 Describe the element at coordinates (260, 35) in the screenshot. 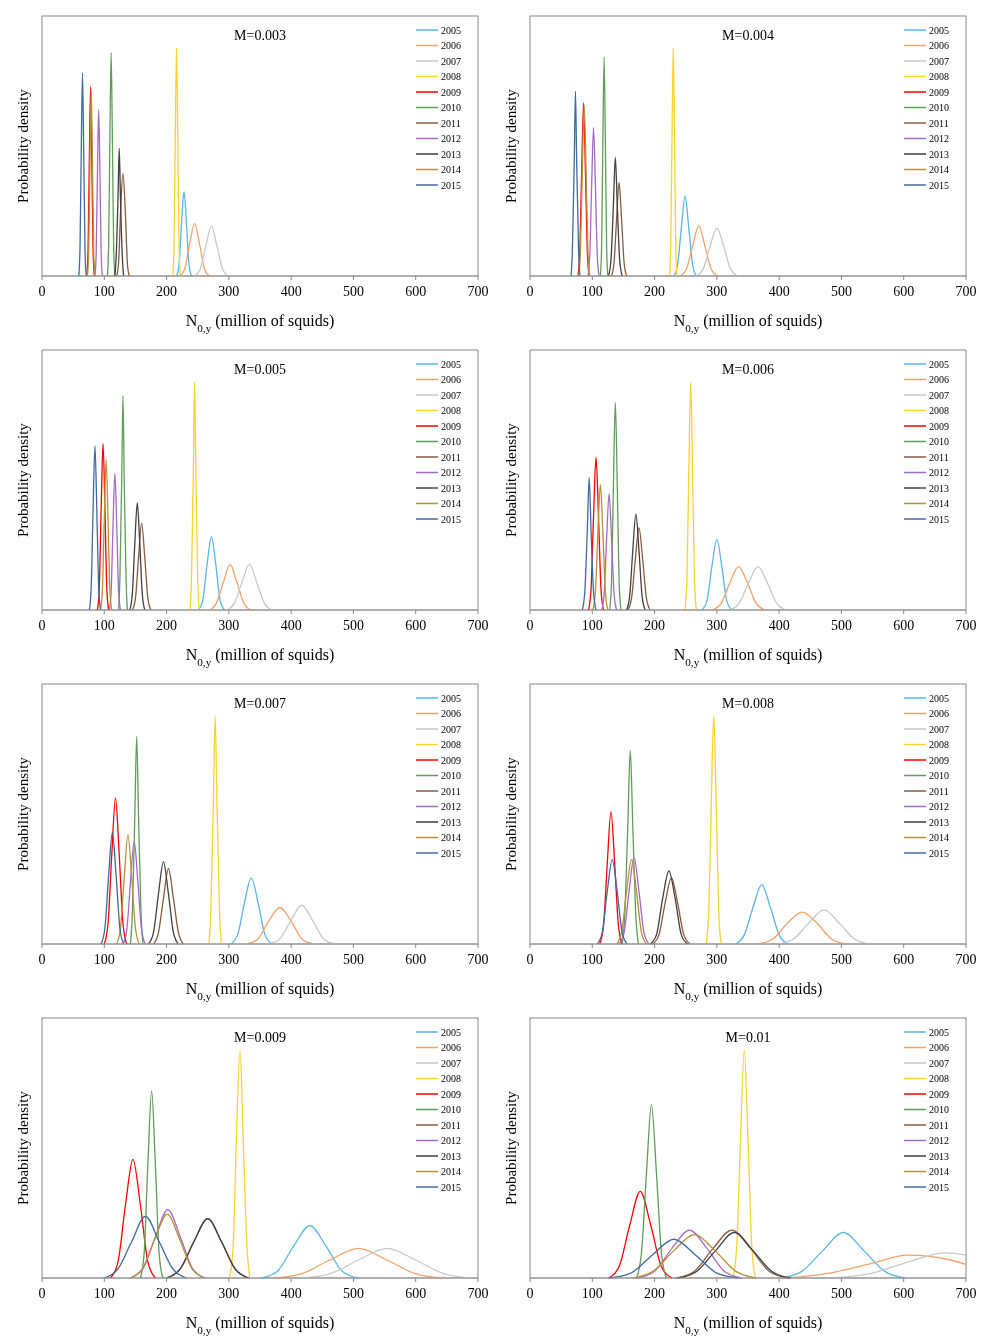

I see `chart-title: M=0.003` at that location.